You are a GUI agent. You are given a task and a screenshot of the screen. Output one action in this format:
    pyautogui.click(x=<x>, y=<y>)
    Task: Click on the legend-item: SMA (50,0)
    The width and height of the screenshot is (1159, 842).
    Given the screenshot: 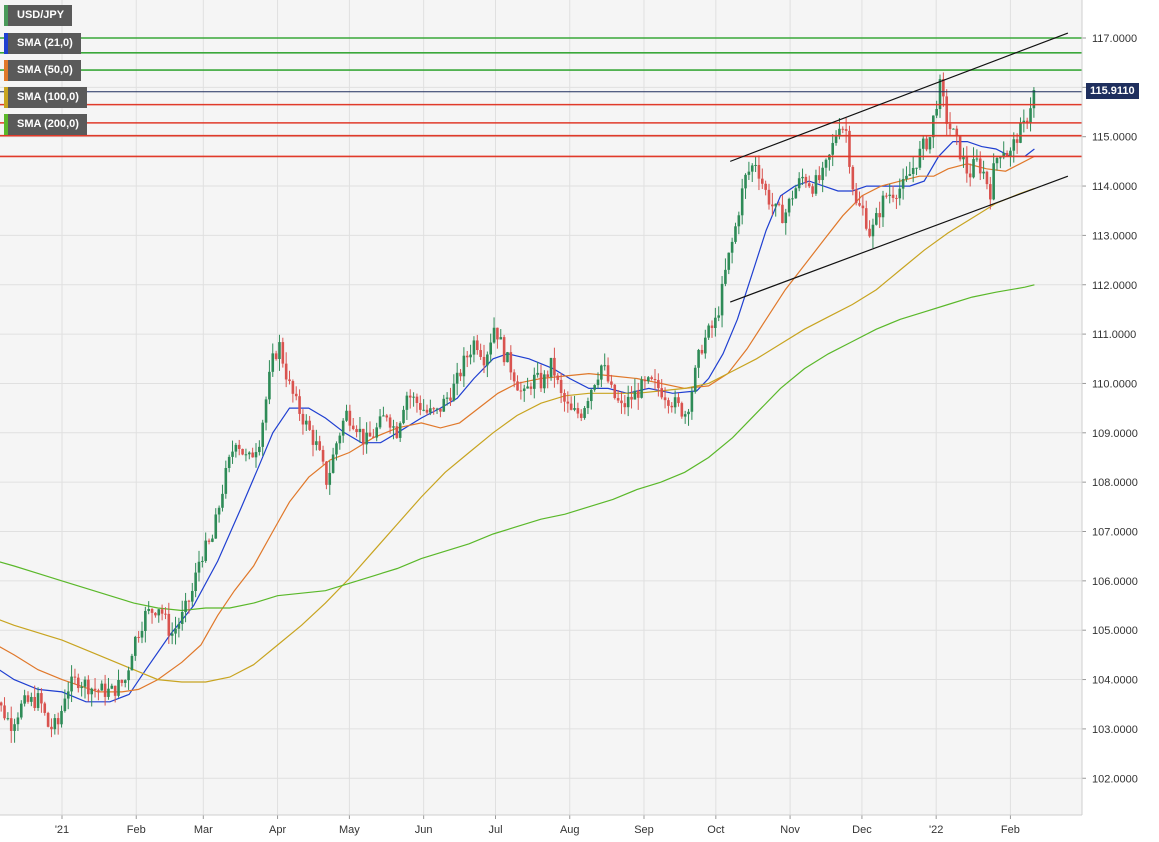 What is the action you would take?
    pyautogui.click(x=42, y=70)
    